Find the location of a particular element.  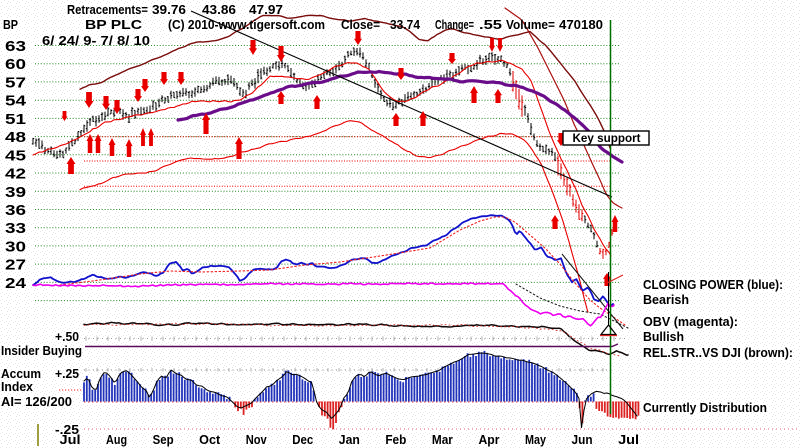

svg-text: CLOSING POWER (blue): is located at coordinates (713, 284).